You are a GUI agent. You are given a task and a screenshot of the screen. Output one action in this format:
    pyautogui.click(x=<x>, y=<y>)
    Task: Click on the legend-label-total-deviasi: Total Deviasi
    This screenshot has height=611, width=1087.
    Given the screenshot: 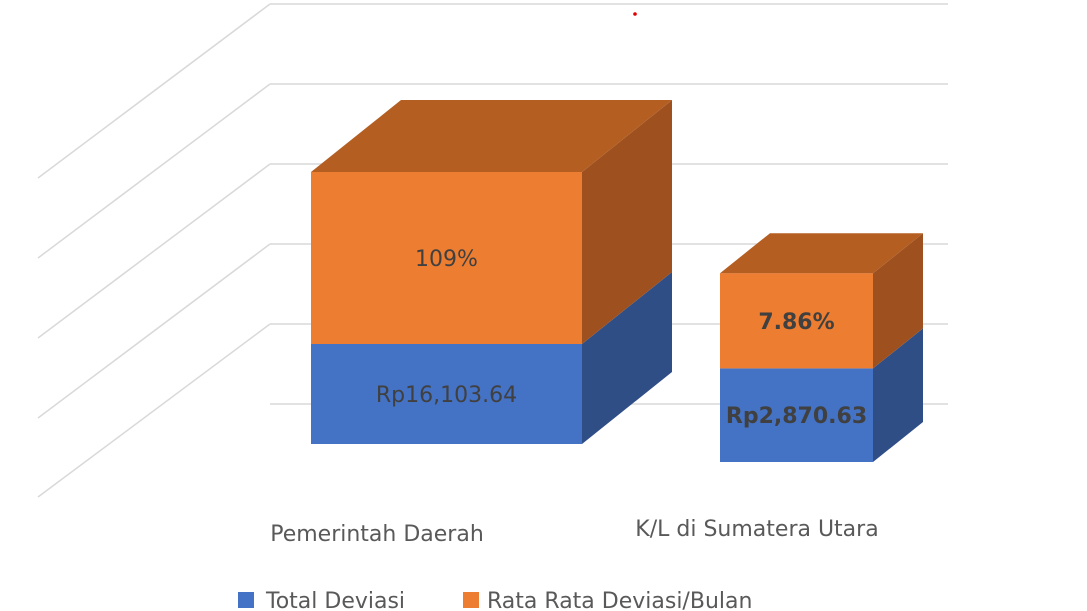 What is the action you would take?
    pyautogui.click(x=335, y=600)
    